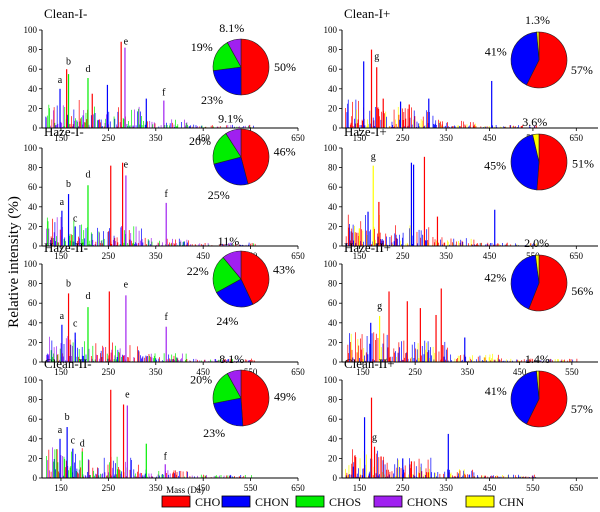 The width and height of the screenshot is (600, 512). What do you see at coordinates (227, 321) in the screenshot?
I see `pie-label: 24%` at bounding box center [227, 321].